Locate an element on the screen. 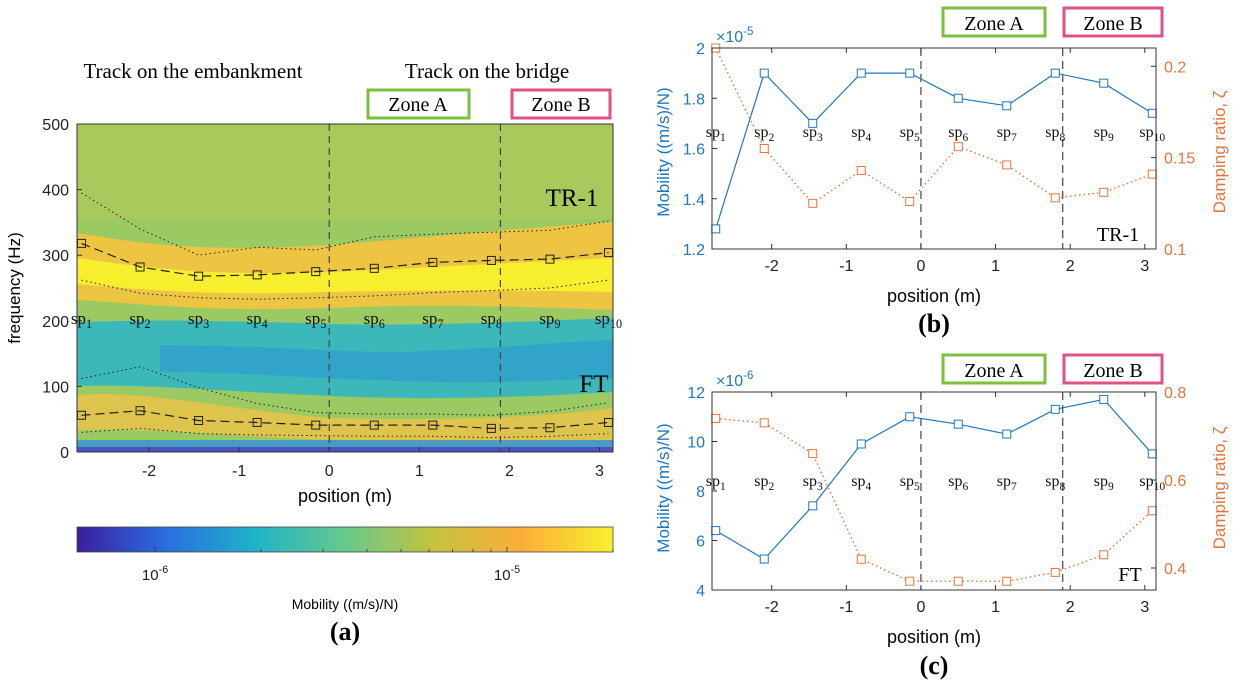 The height and width of the screenshot is (686, 1239). panel-b-mode-label: TR-1 is located at coordinates (1118, 235).